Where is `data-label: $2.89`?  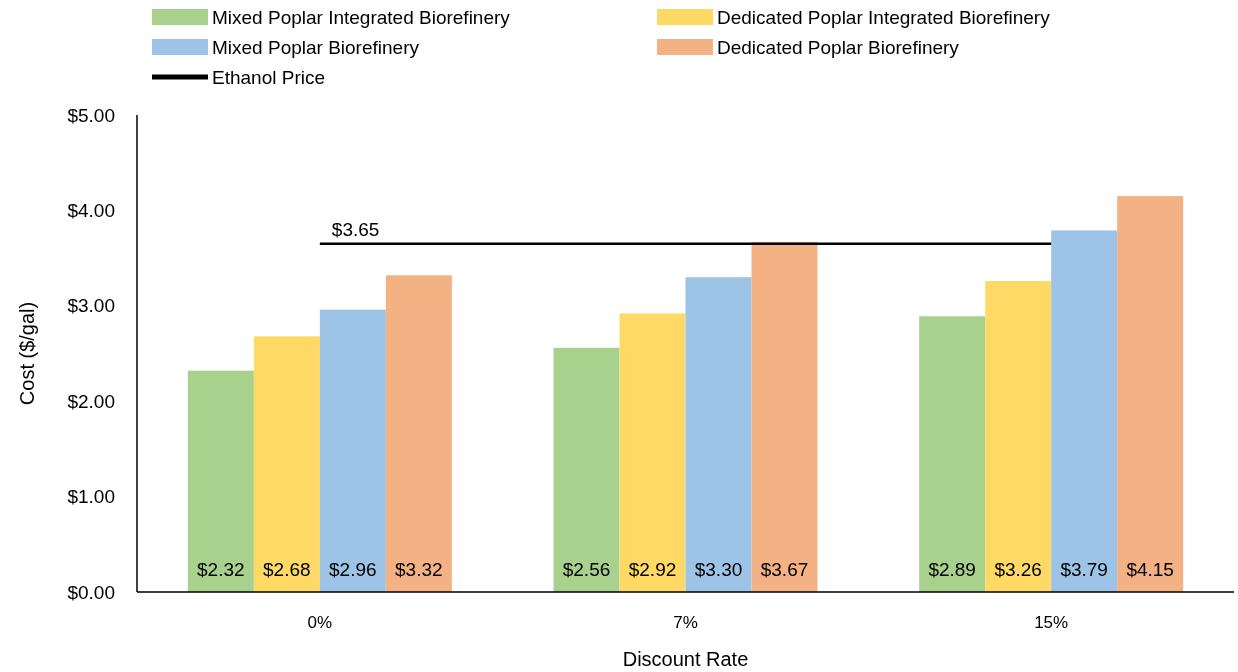
data-label: $2.89 is located at coordinates (952, 569).